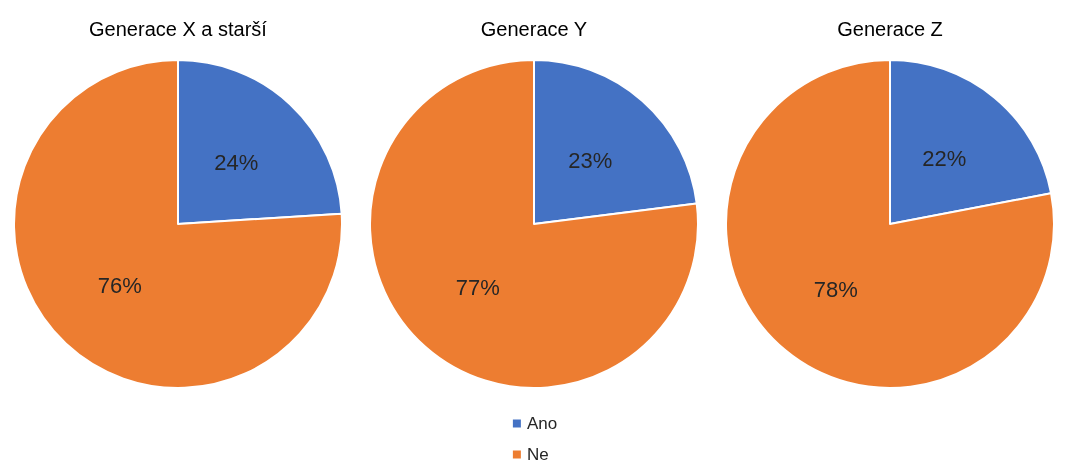  I want to click on data-label: 77%, so click(477, 288).